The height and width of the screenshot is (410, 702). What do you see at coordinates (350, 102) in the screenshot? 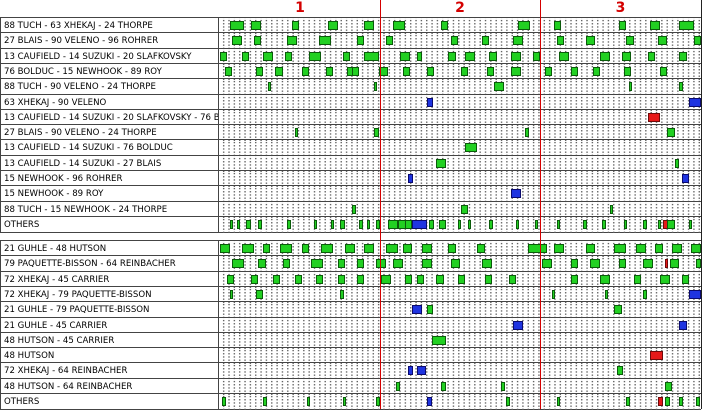
I see `shift-row: 63 XHEKAJ - 90 VELENO` at bounding box center [350, 102].